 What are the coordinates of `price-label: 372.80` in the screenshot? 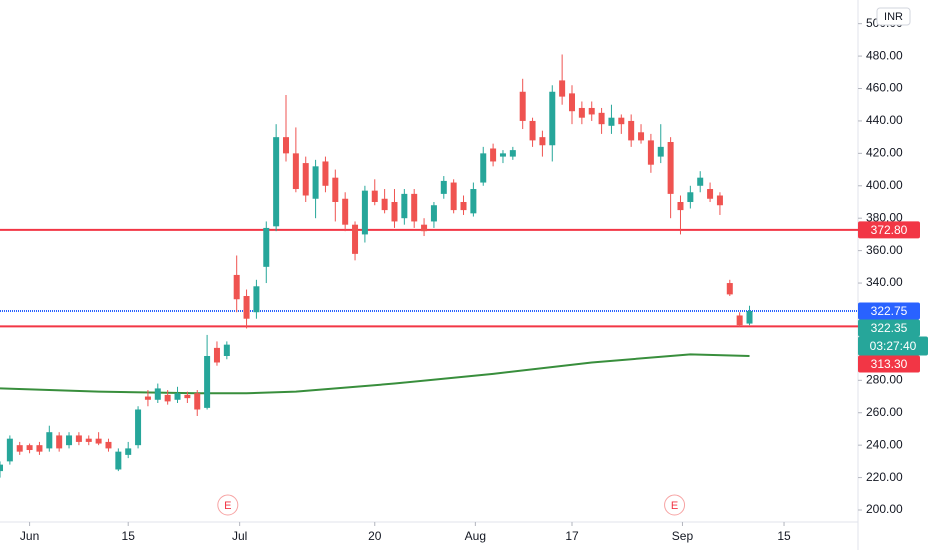 It's located at (889, 230).